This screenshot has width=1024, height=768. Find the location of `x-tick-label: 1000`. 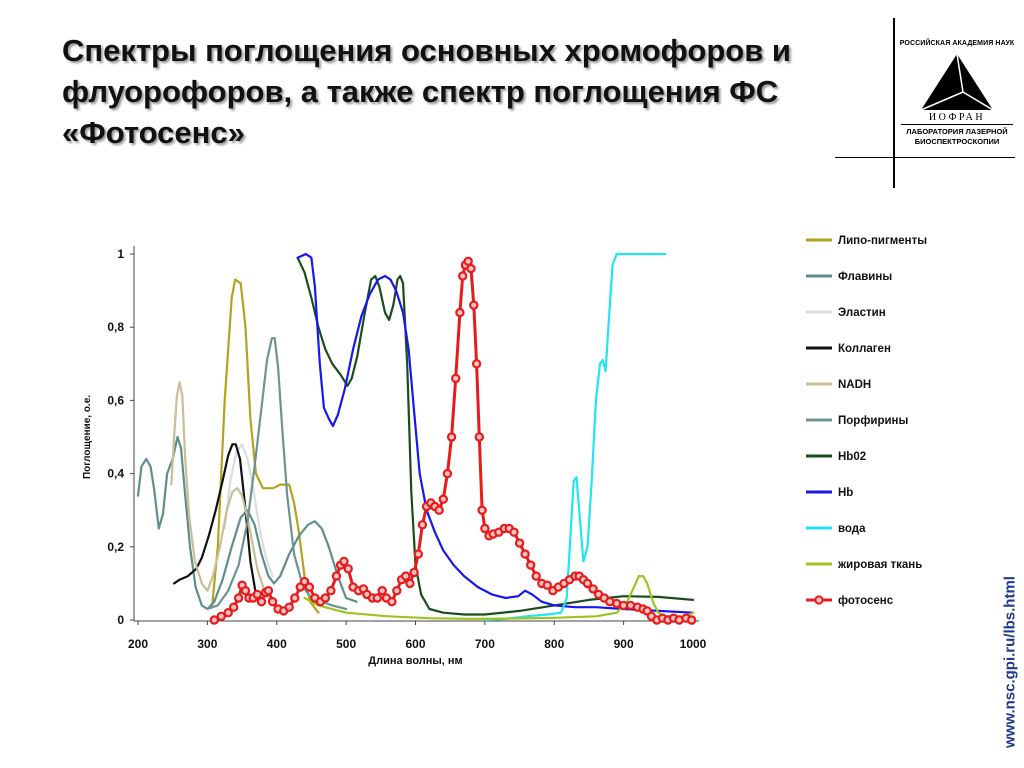

x-tick-label: 1000 is located at coordinates (693, 644).